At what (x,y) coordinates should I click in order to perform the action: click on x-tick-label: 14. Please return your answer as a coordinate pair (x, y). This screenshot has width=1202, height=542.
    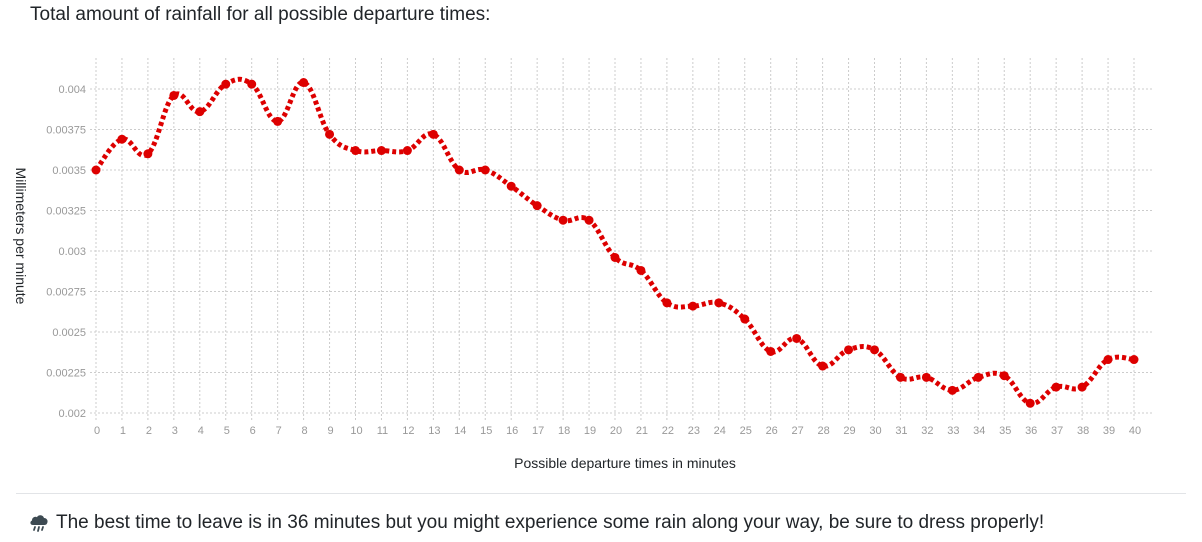
    Looking at the image, I should click on (460, 431).